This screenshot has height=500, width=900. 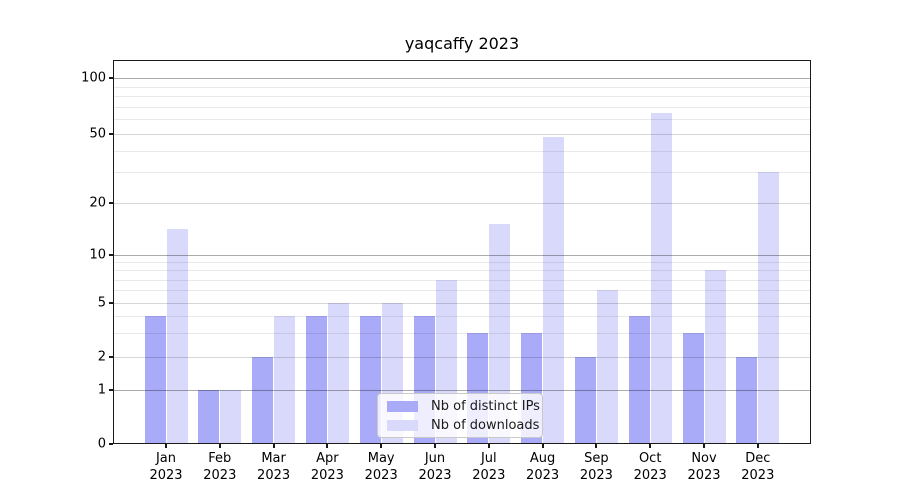 What do you see at coordinates (693, 388) in the screenshot?
I see `bar-distinct-ips-nov` at bounding box center [693, 388].